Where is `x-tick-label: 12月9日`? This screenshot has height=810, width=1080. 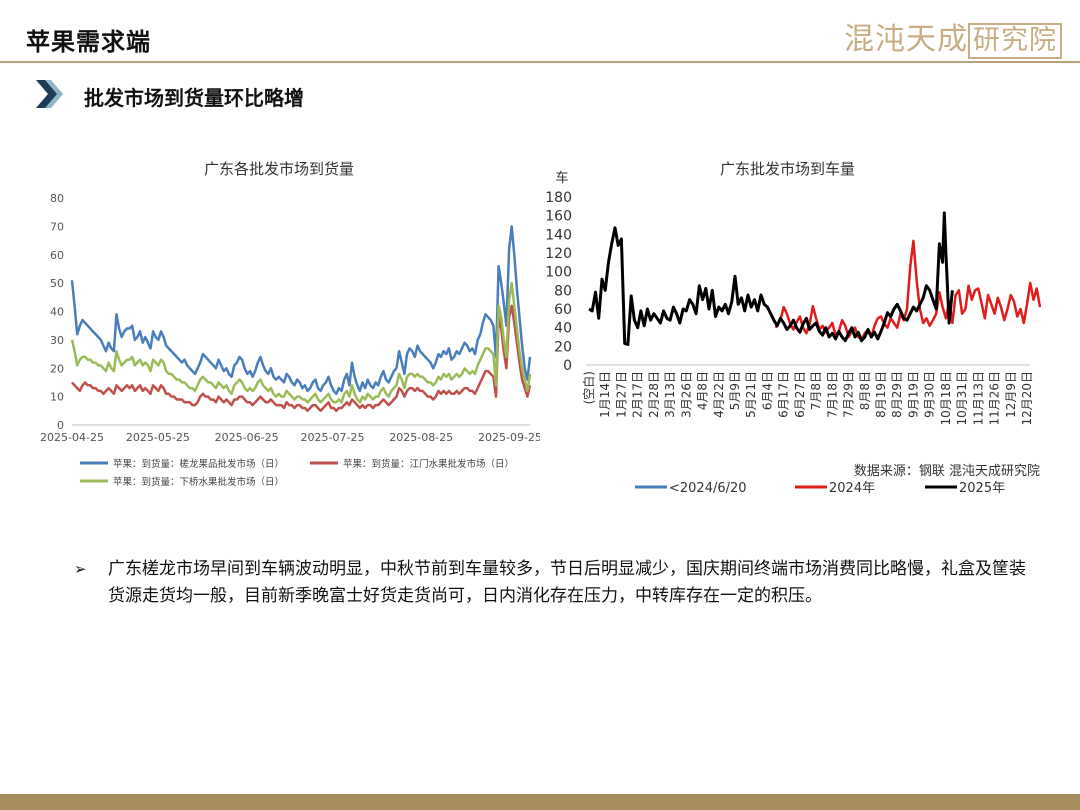
x-tick-label: 12月9日 is located at coordinates (1011, 394).